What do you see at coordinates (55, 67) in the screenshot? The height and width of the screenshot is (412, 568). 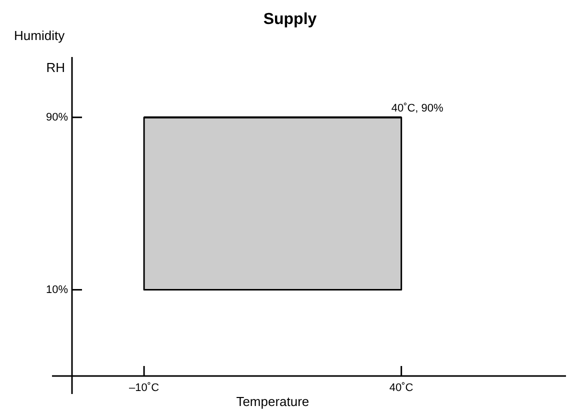 I see `y-axis-title: RH` at bounding box center [55, 67].